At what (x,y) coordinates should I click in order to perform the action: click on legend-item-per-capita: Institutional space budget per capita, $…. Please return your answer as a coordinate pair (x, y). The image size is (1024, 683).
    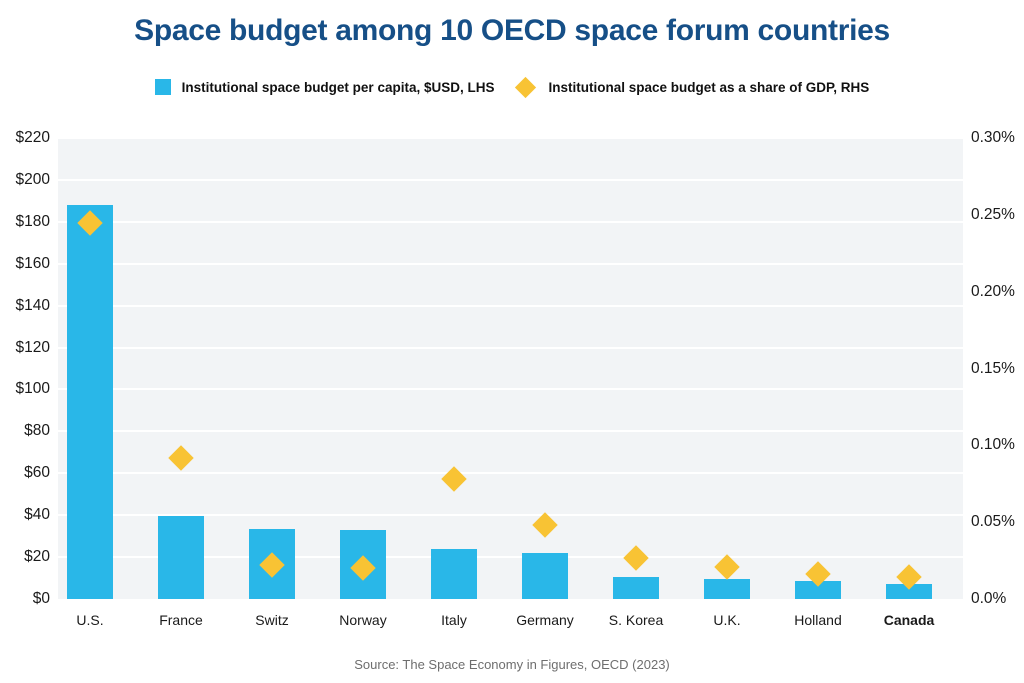
    Looking at the image, I should click on (324, 87).